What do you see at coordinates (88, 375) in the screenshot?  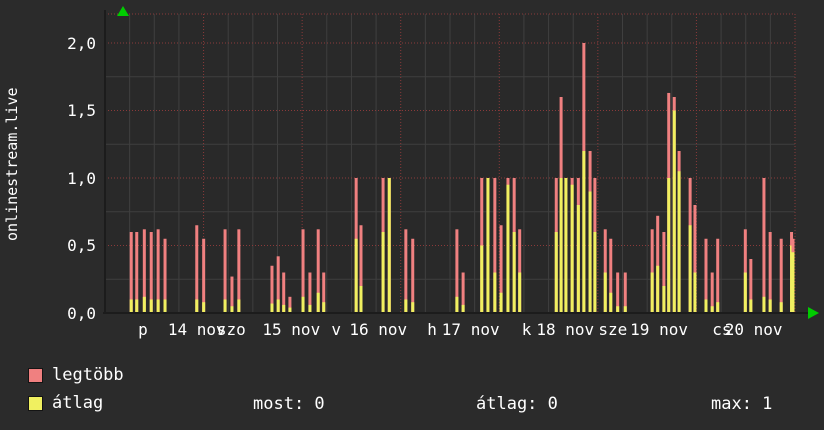 I see `legend-label-max: legtöbb` at bounding box center [88, 375].